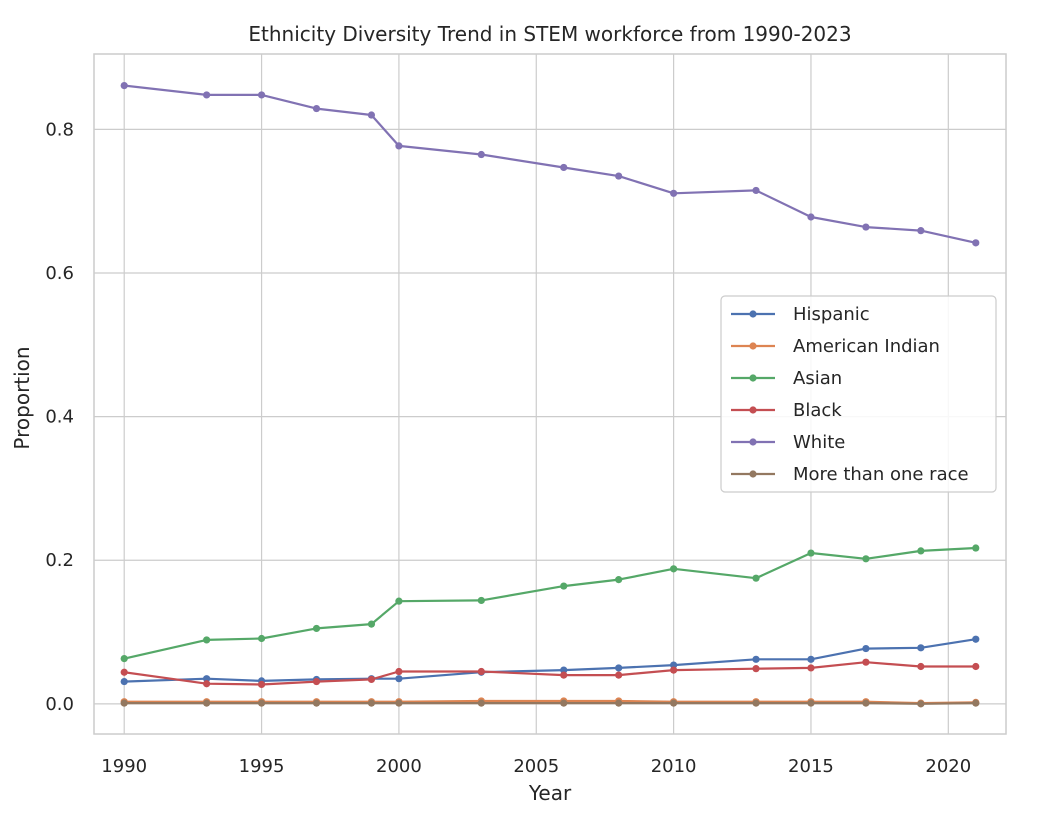  I want to click on x-tick-label: 2020, so click(948, 766).